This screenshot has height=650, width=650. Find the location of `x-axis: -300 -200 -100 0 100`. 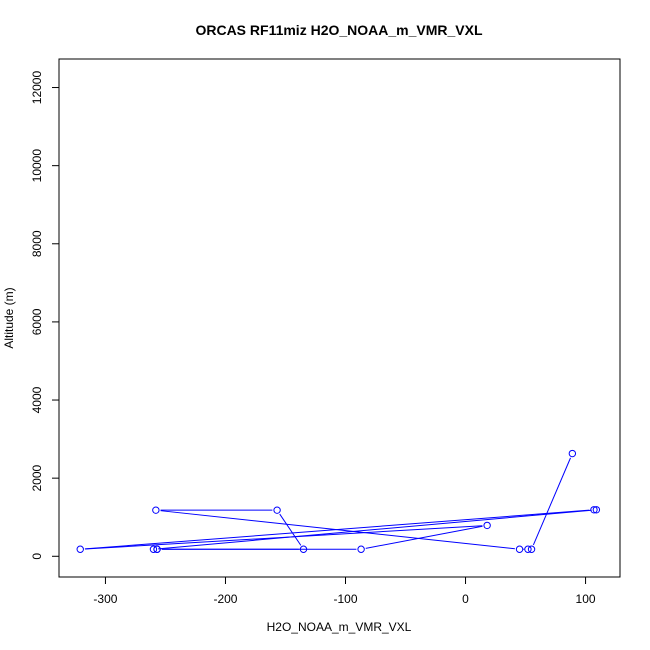

x-axis: -300 -200 -100 0 100 is located at coordinates (344, 591).